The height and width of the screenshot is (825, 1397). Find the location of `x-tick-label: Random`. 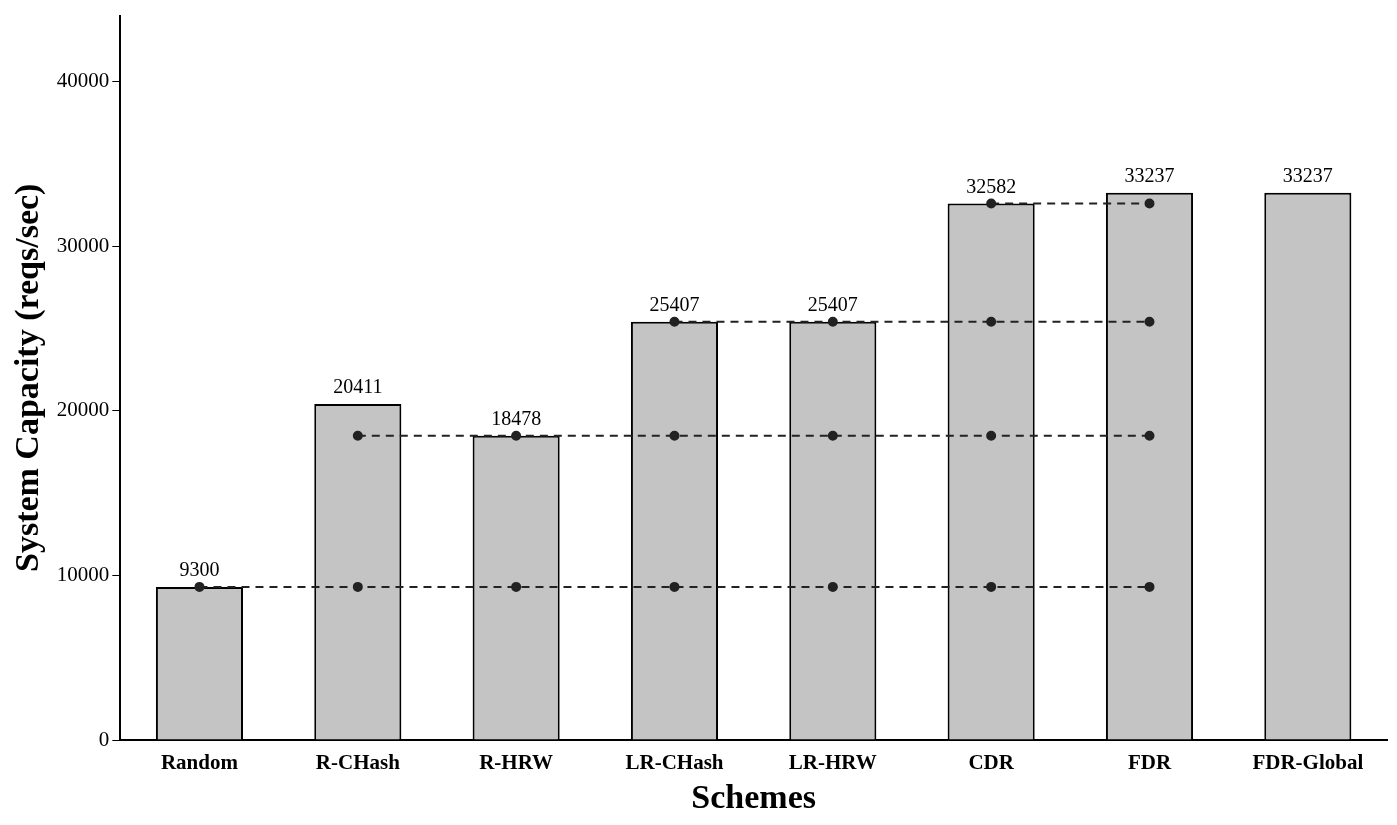

x-tick-label: Random is located at coordinates (199, 762).